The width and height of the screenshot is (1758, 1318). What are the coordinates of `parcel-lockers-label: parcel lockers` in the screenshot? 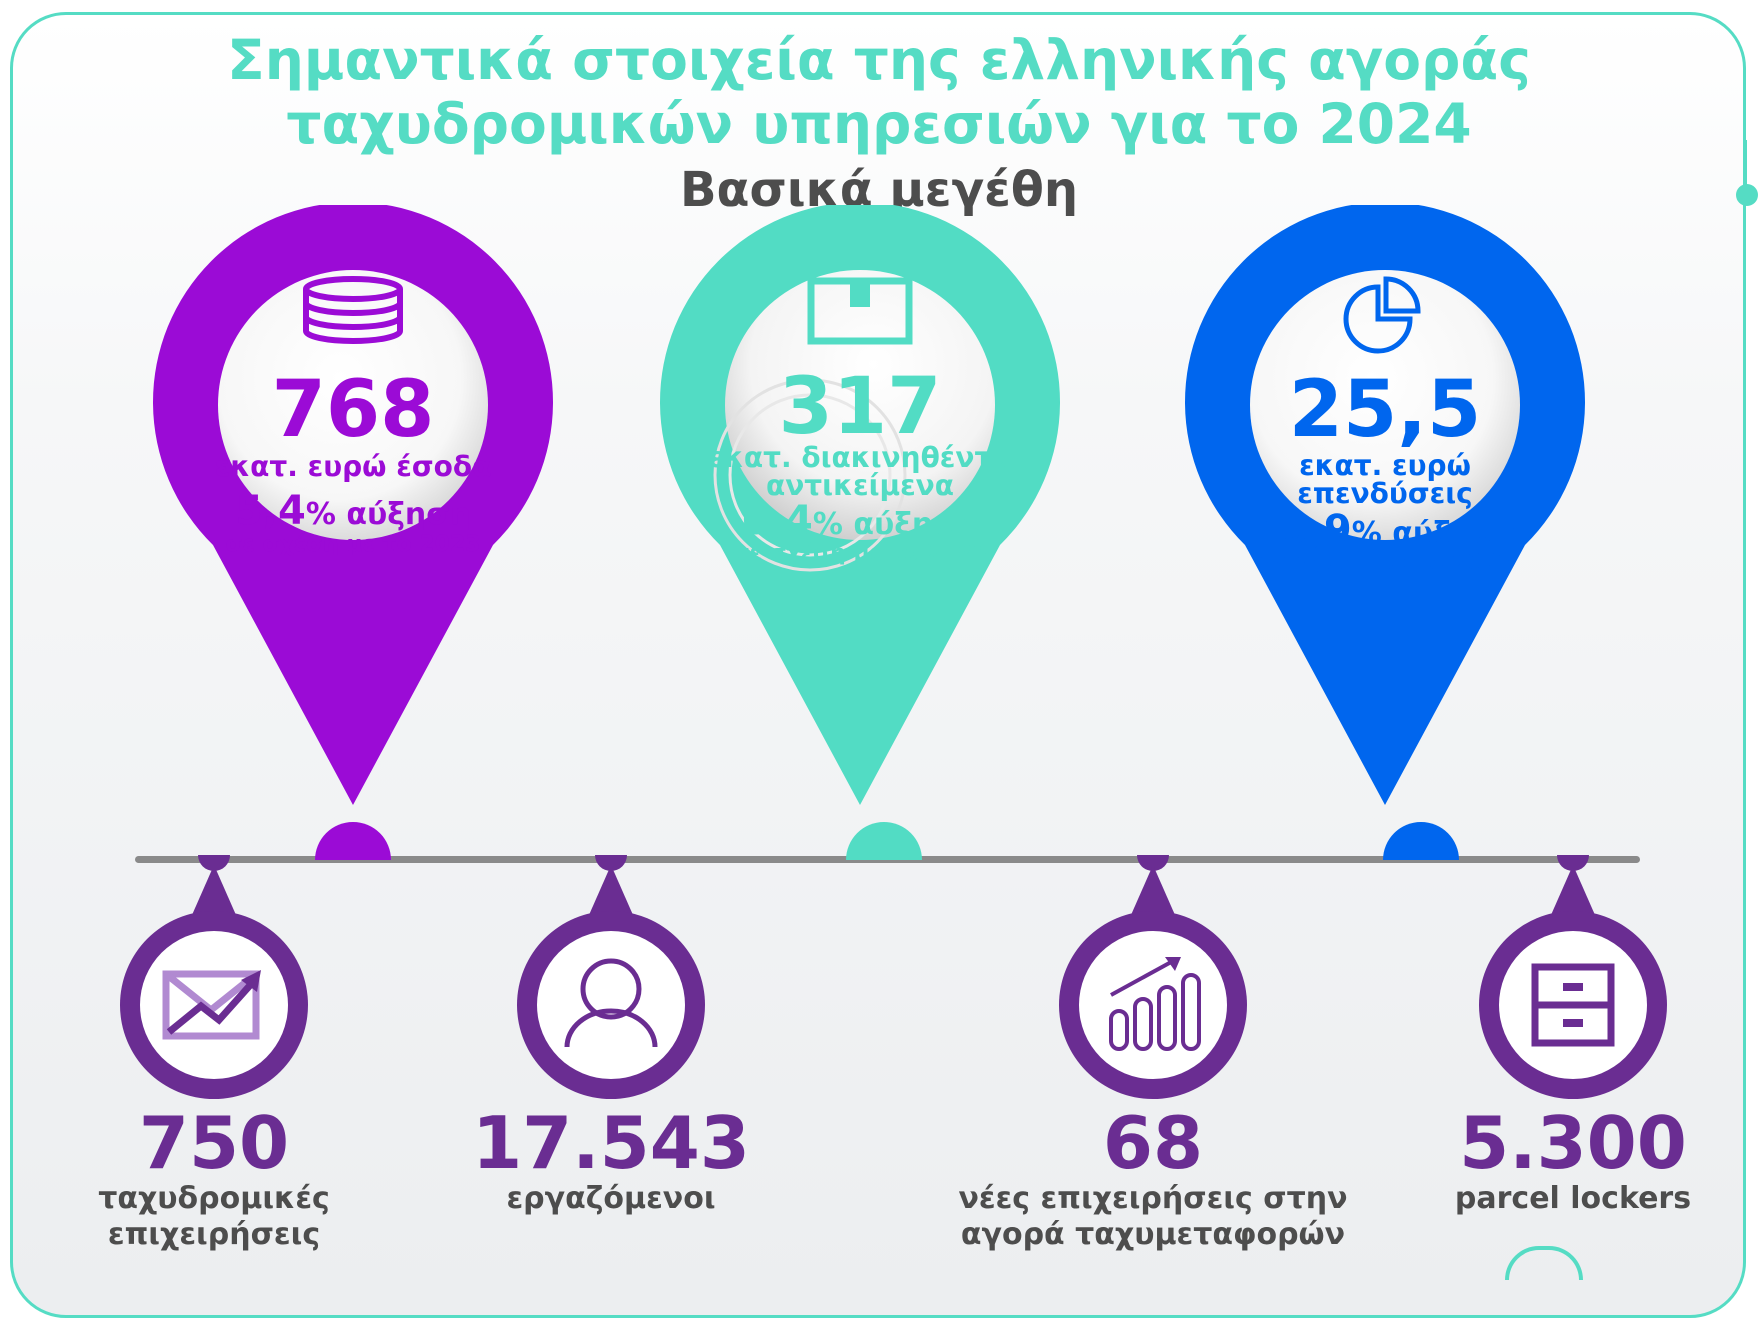 It's located at (1573, 1198).